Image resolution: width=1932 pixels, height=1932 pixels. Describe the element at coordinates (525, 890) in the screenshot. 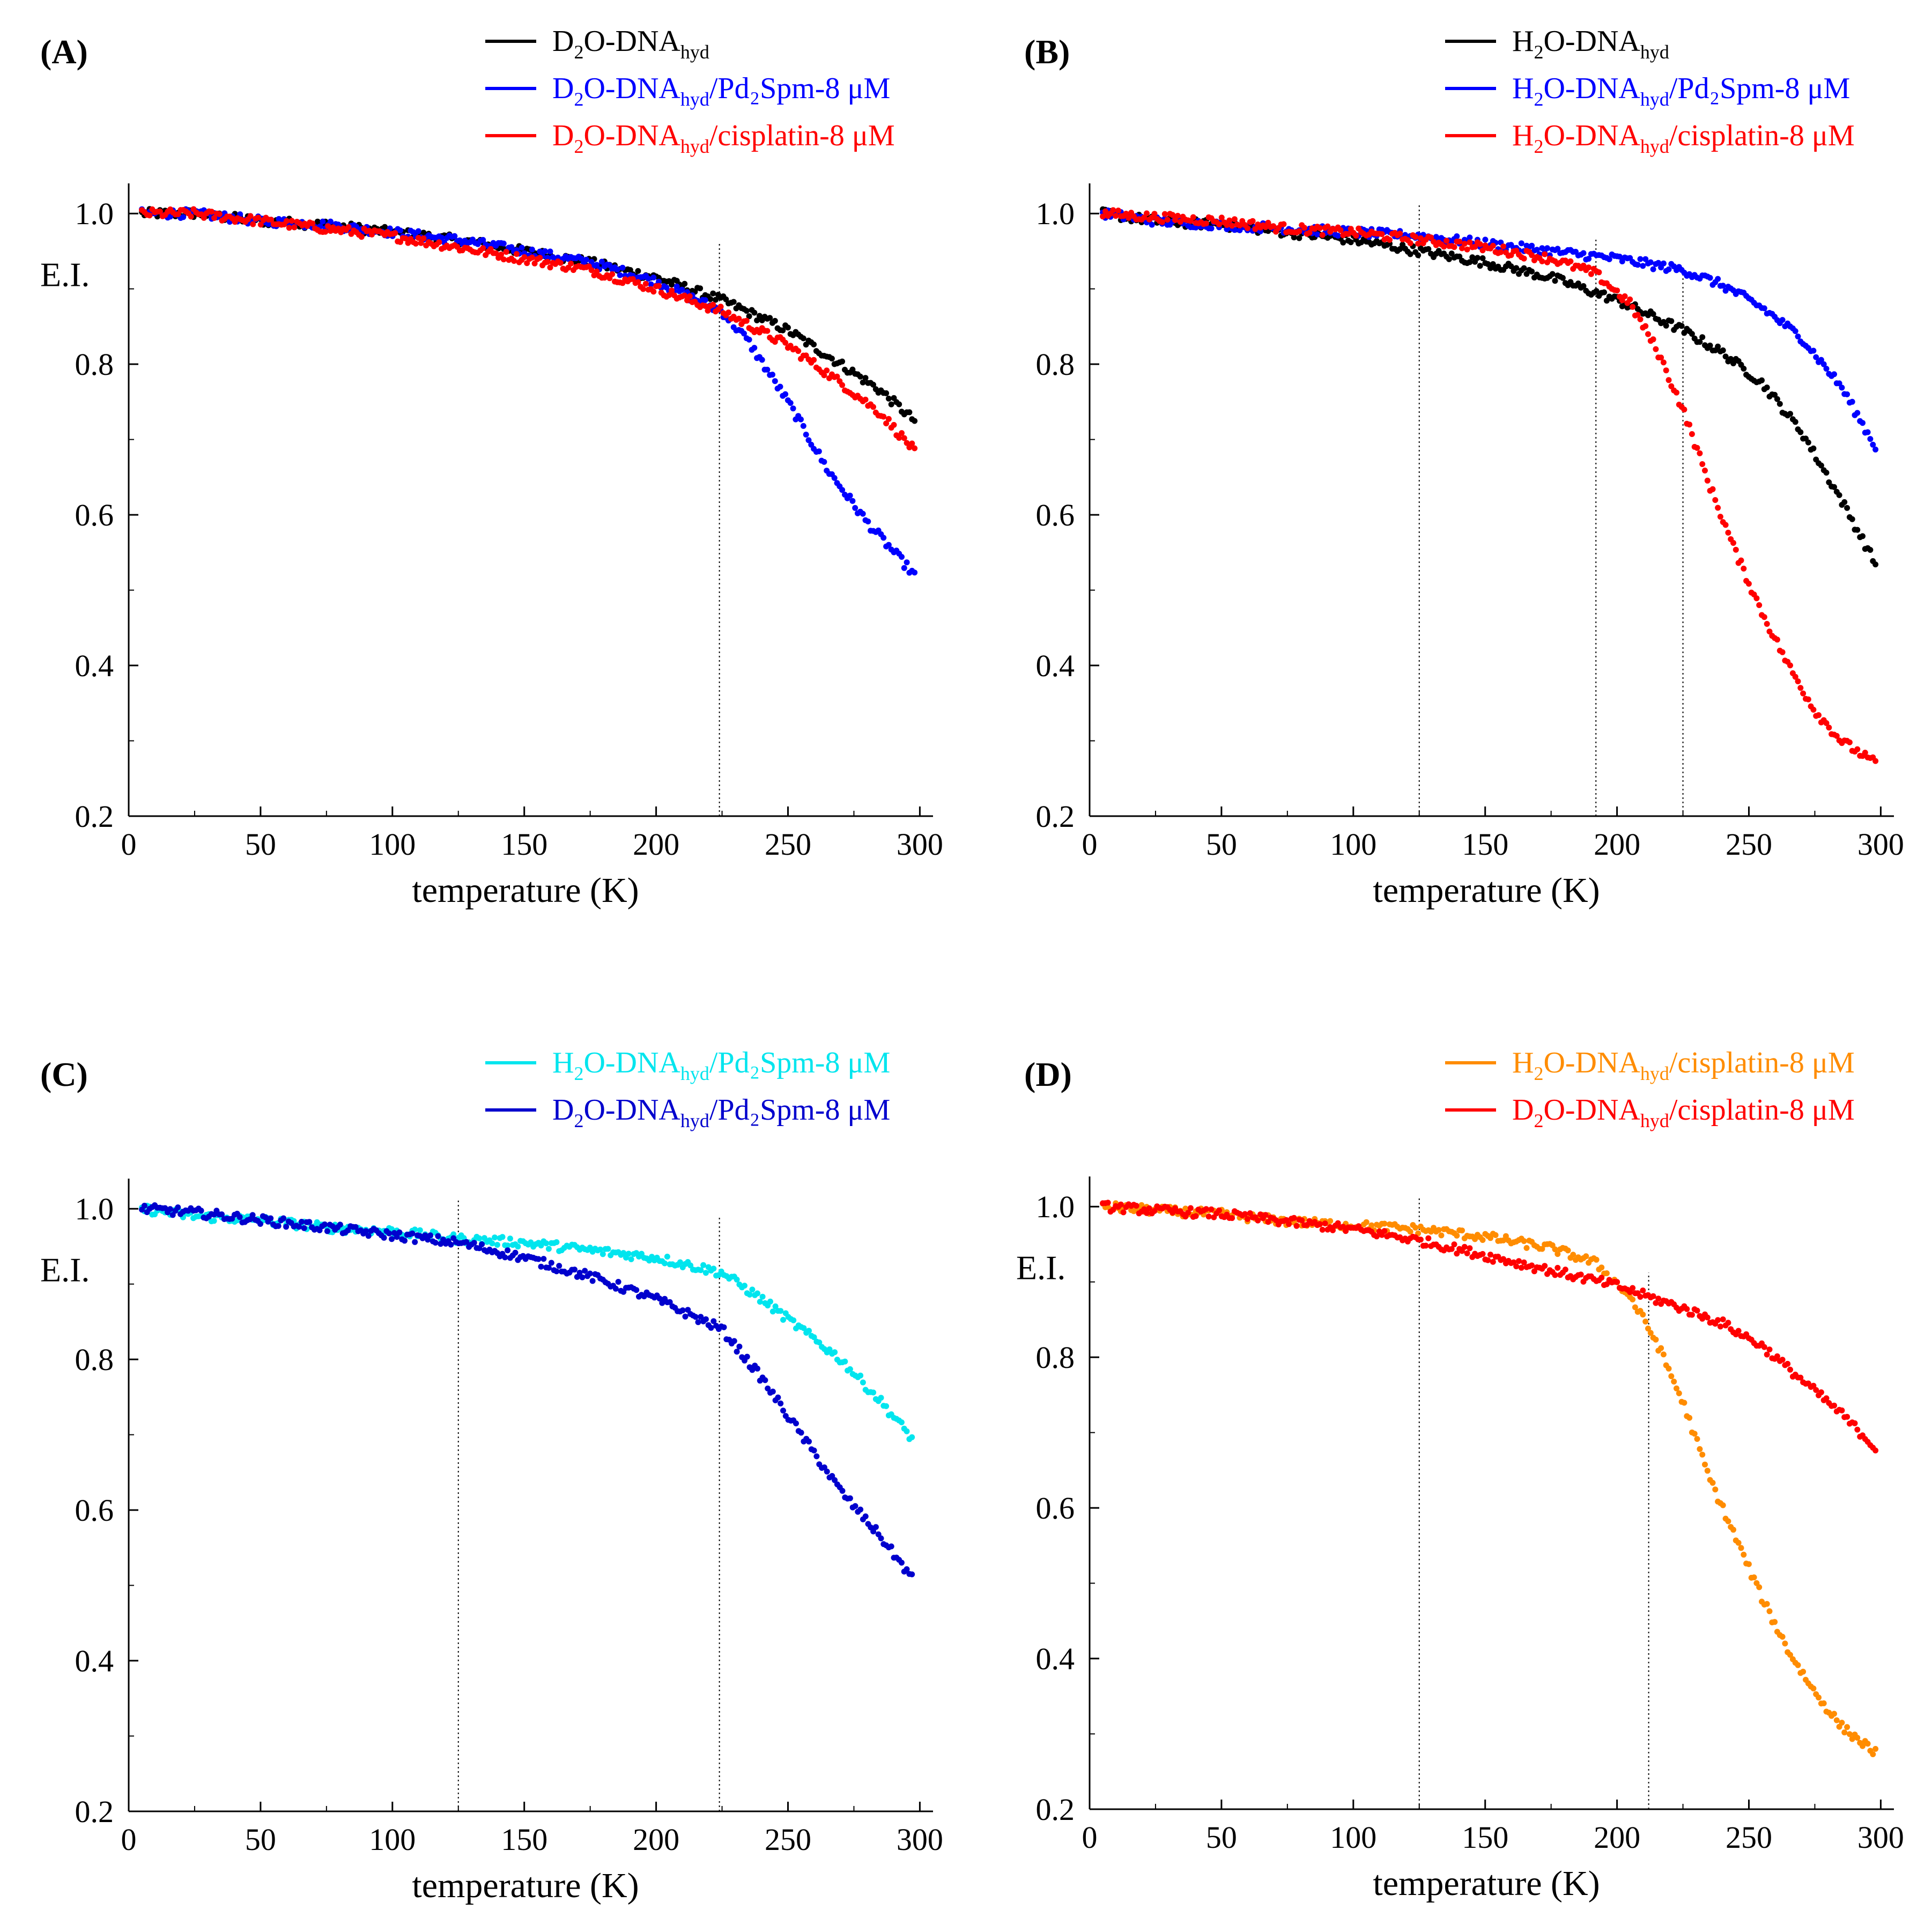

I see `x-axis-title: temperature (K)` at that location.